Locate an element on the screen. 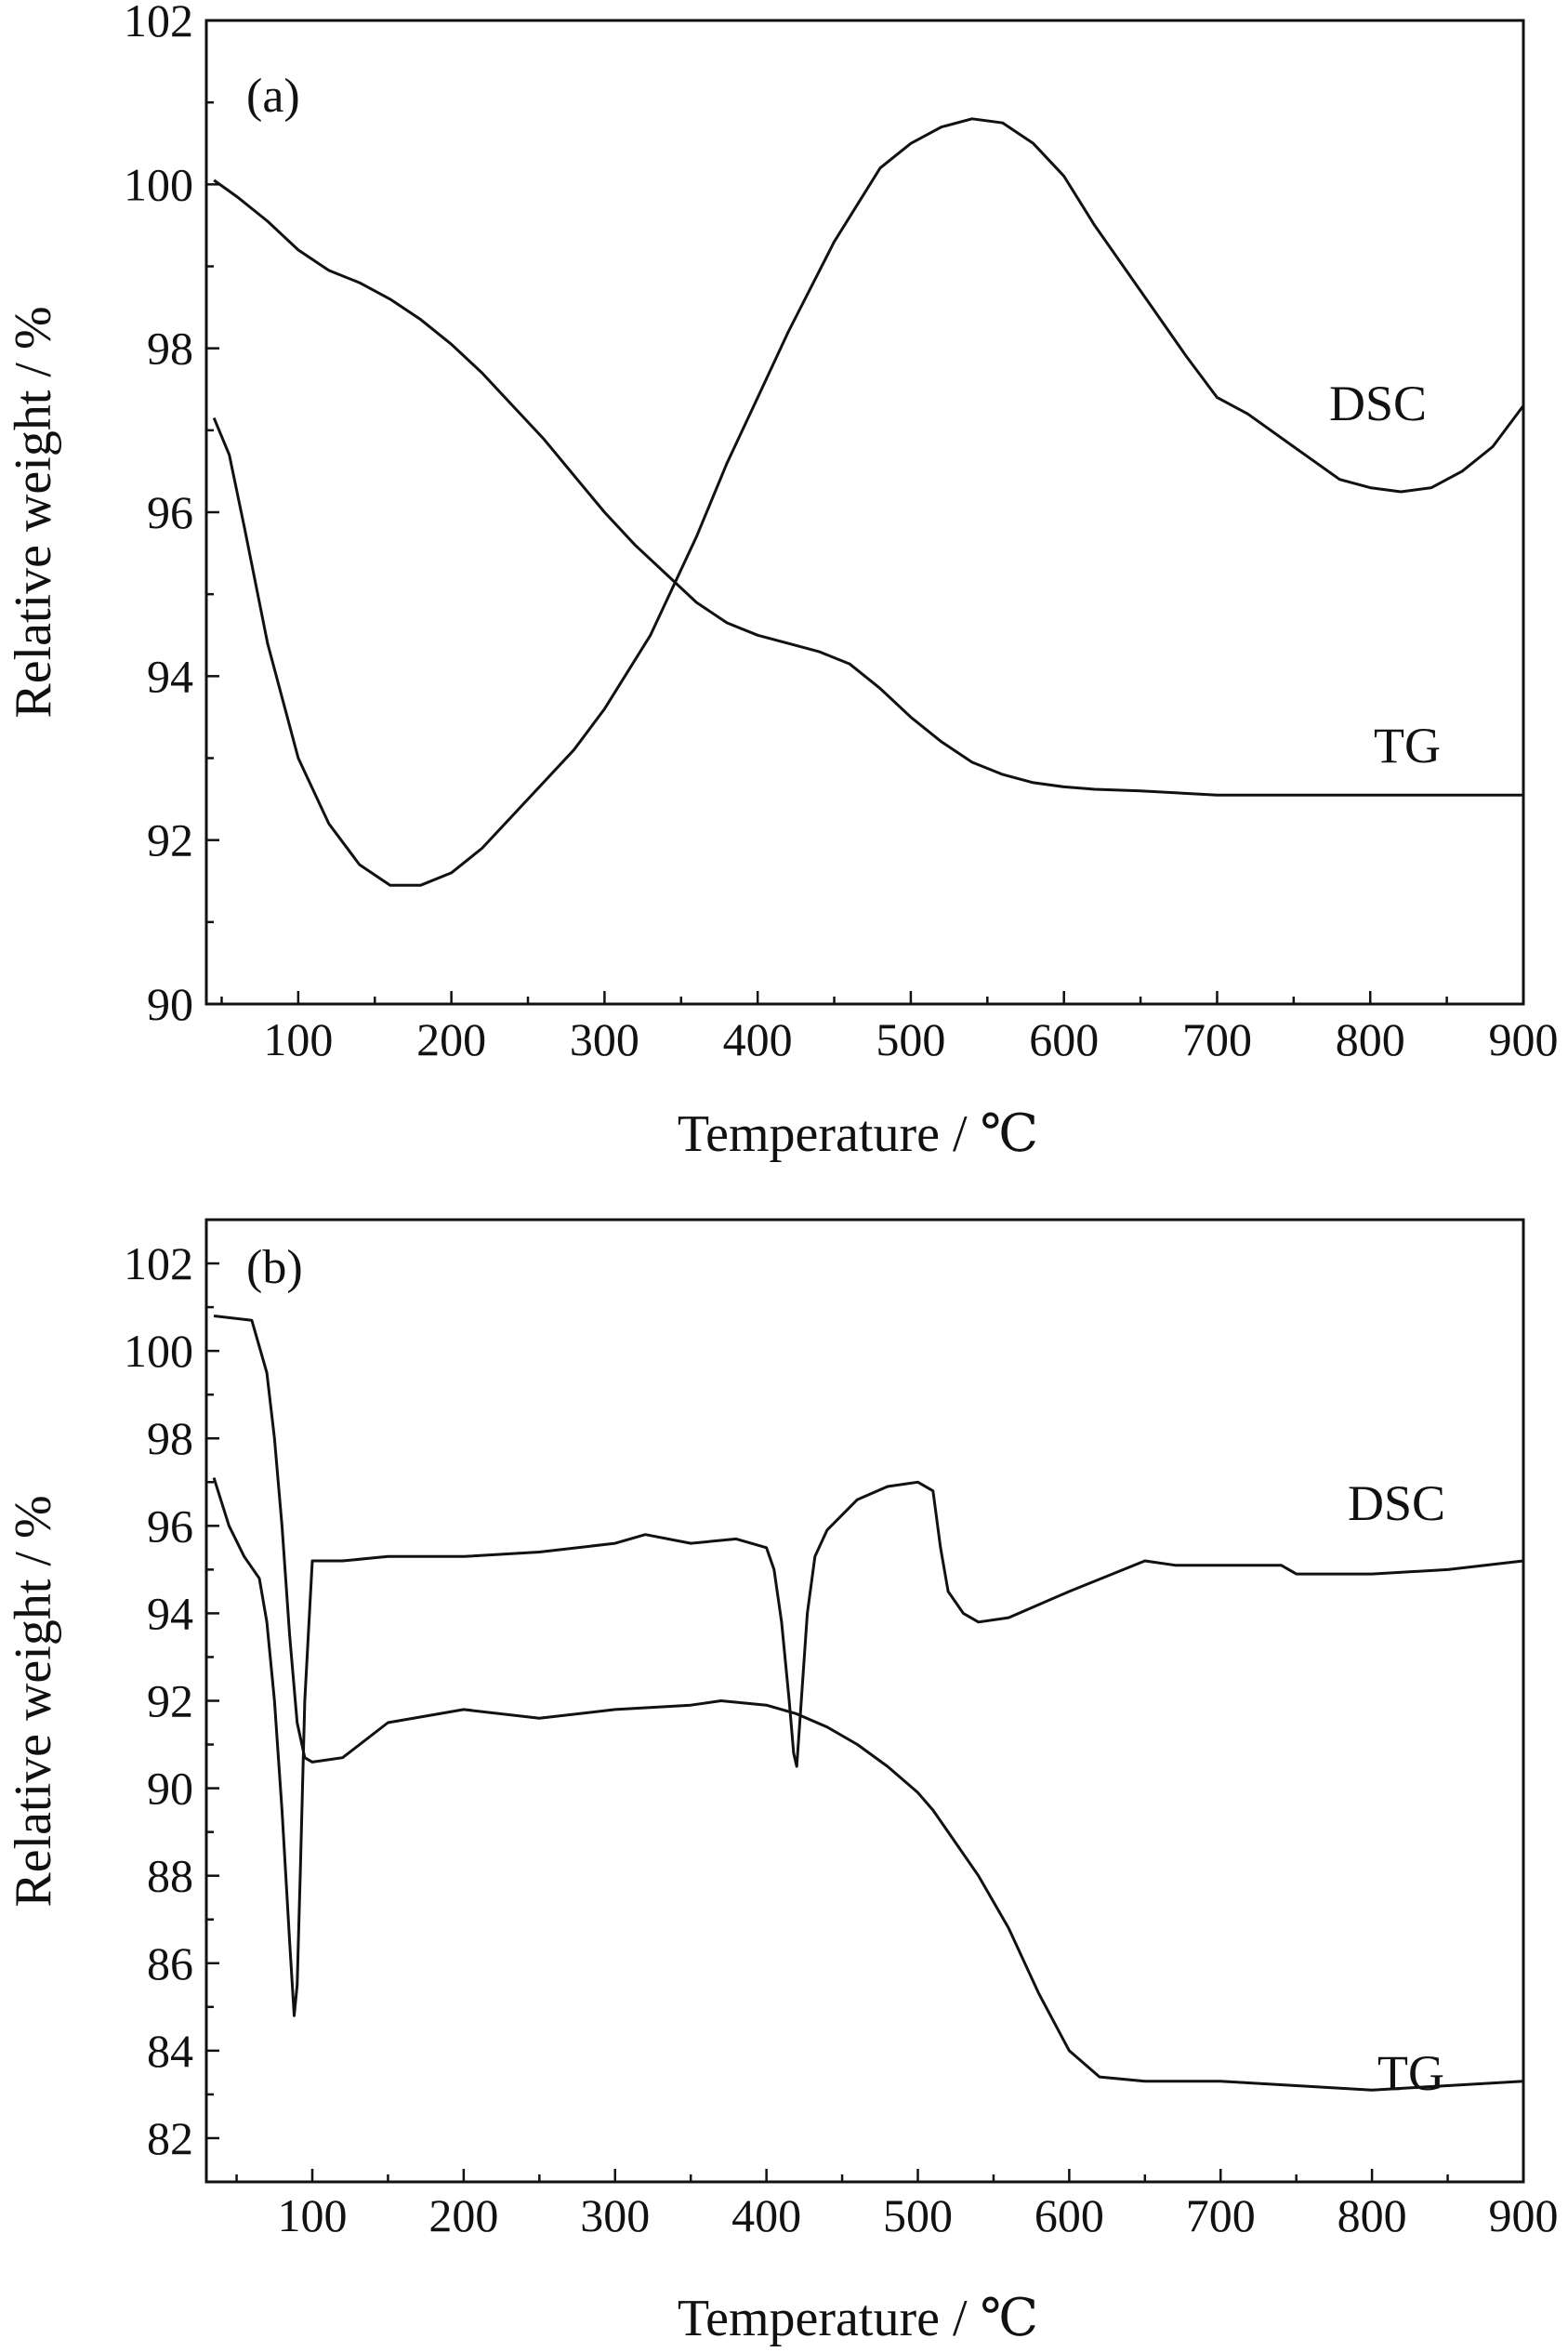 The image size is (1568, 2352). panel-a-x-tick-label: 200 is located at coordinates (451, 1039).